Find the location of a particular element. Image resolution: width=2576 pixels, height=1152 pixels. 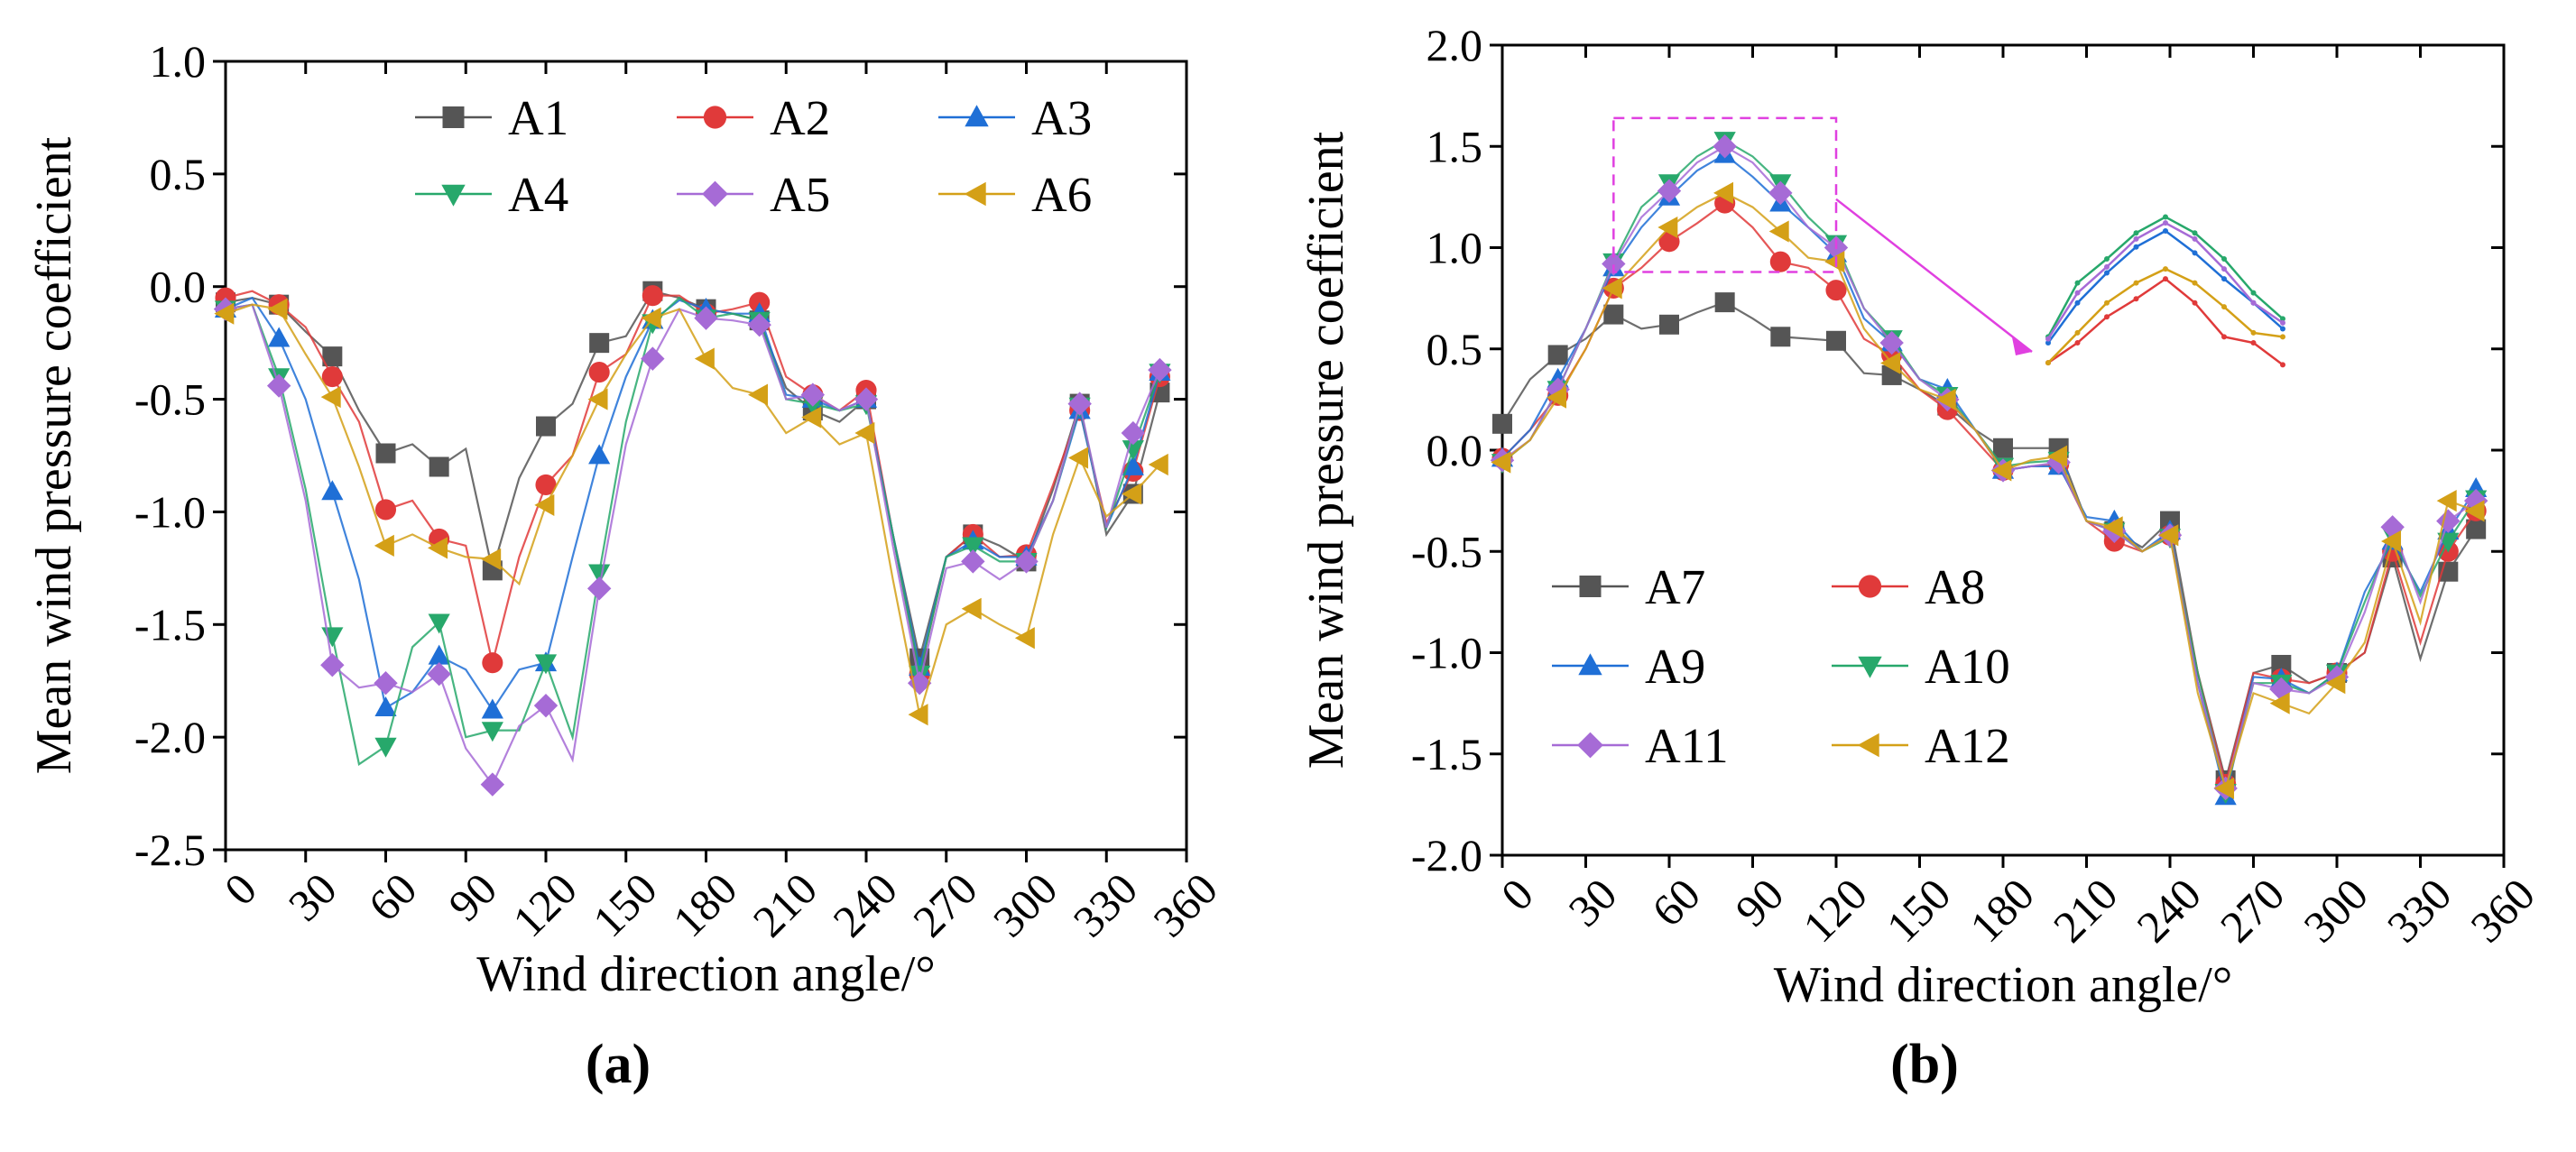

inset-point-A12 is located at coordinates (2253, 332).